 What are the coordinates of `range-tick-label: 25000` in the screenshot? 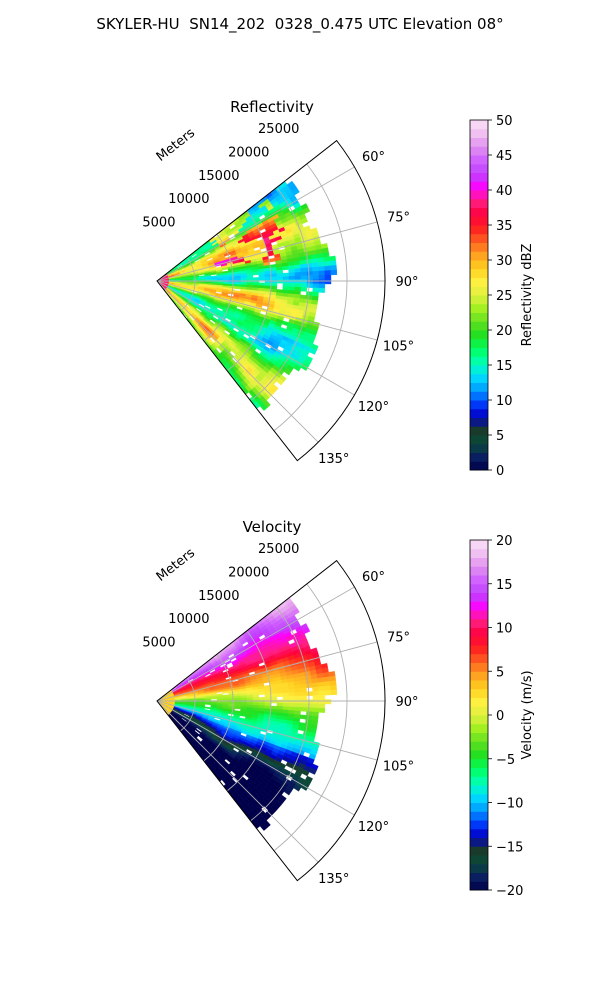 It's located at (278, 129).